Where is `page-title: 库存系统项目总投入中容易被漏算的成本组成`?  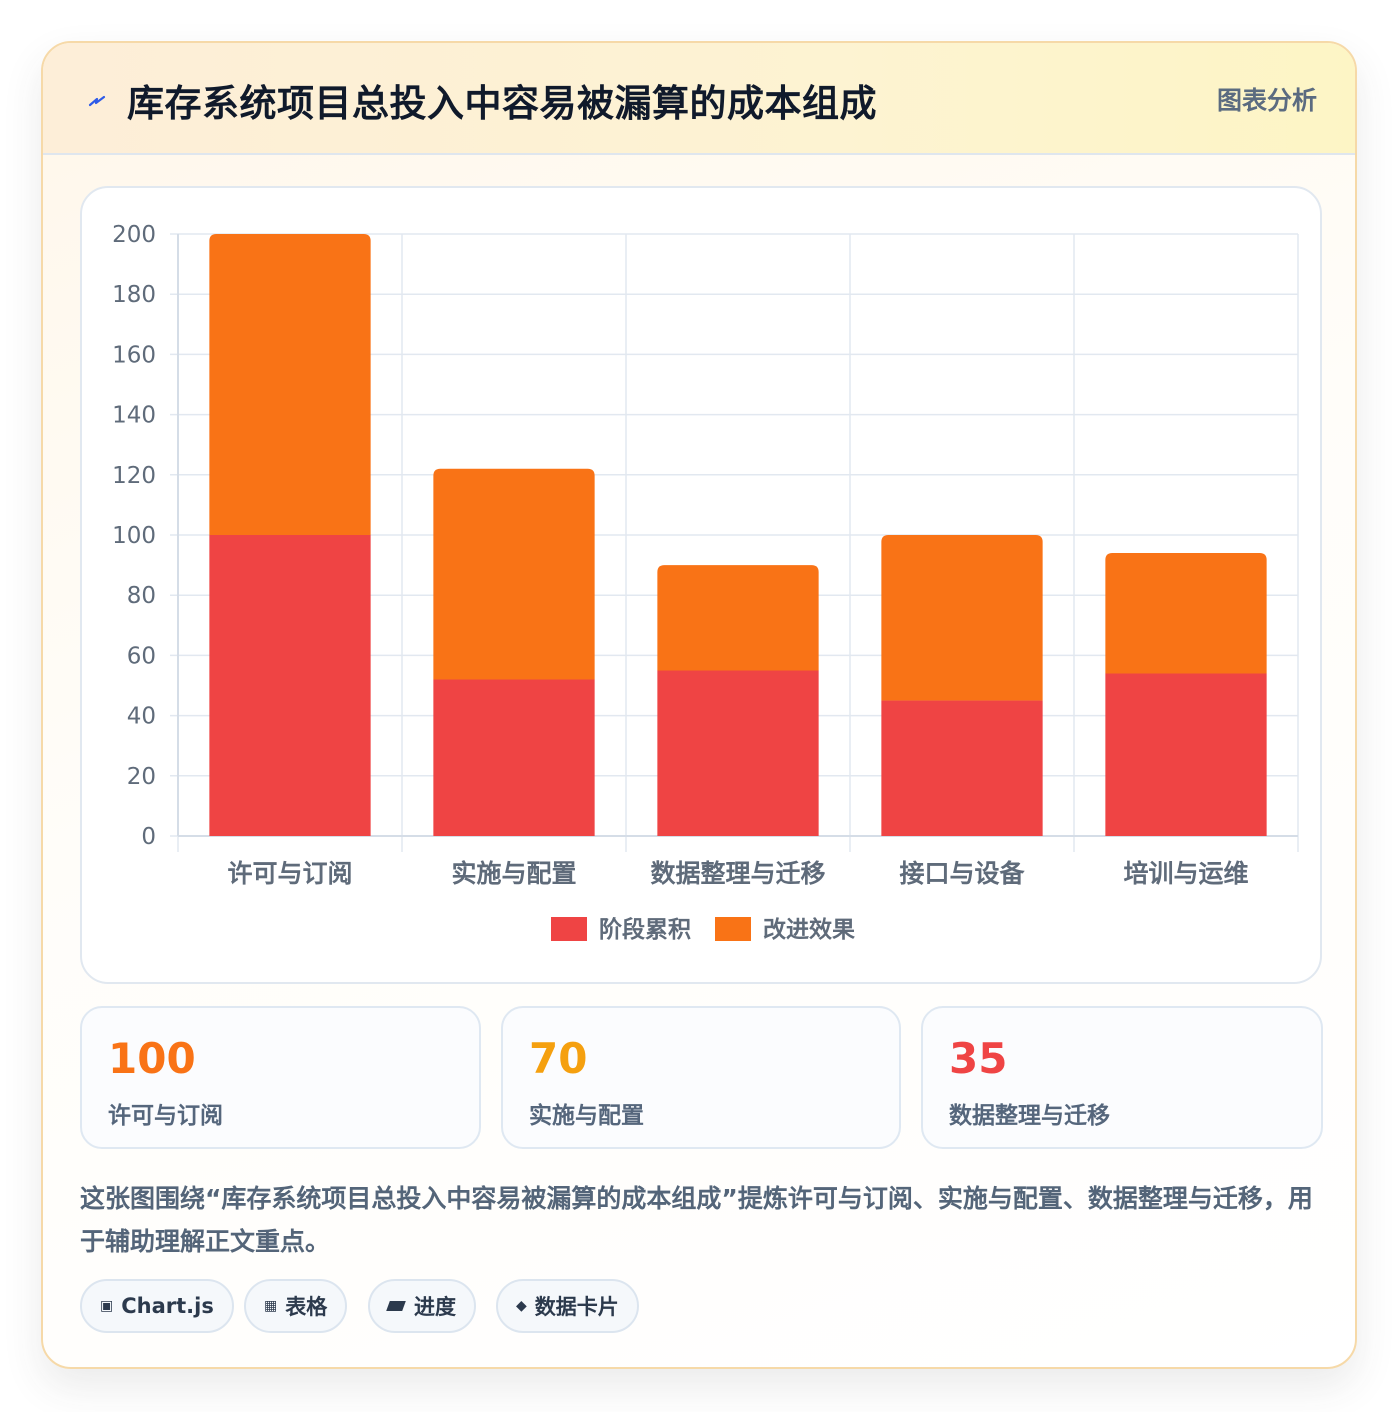
page-title: 库存系统项目总投入中容易被漏算的成本组成 is located at coordinates (502, 103).